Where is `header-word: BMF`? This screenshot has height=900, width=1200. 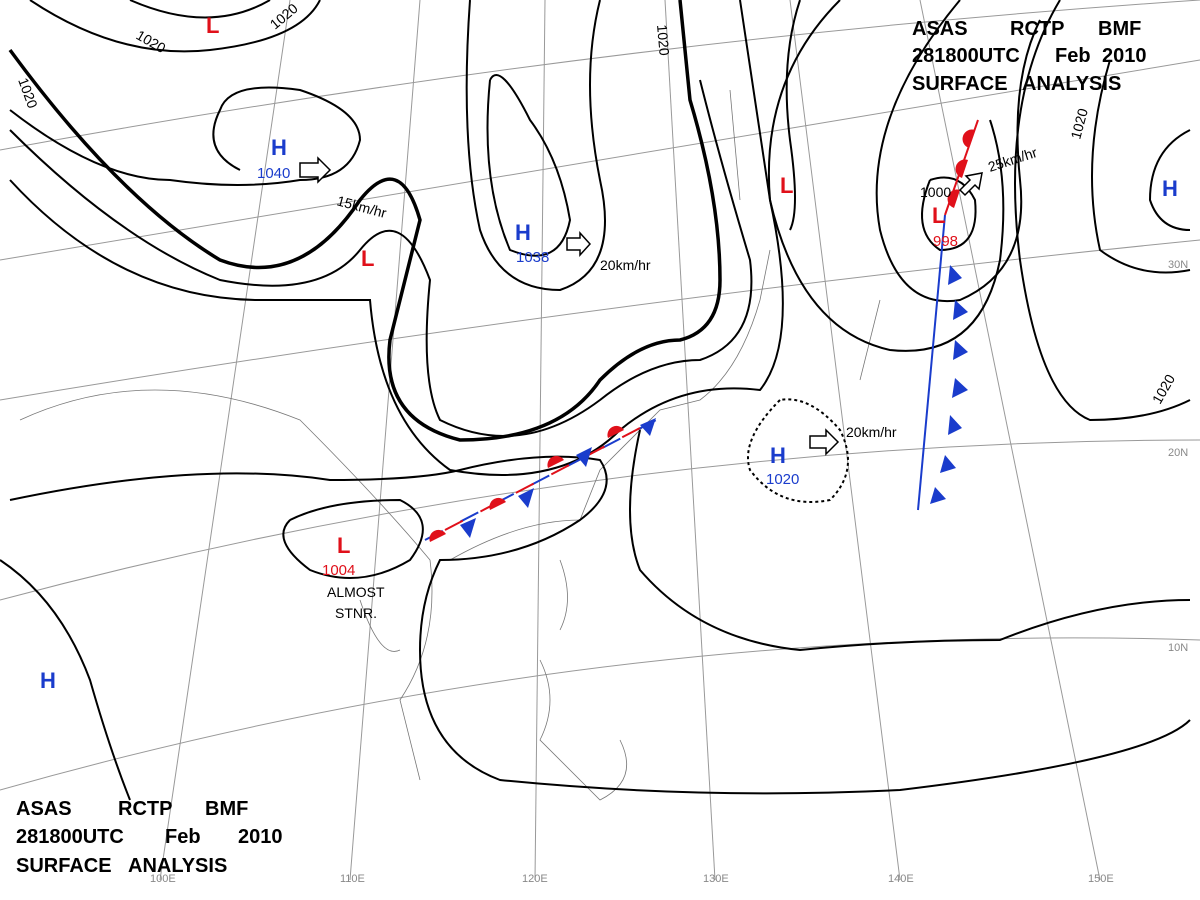 header-word: BMF is located at coordinates (1119, 29).